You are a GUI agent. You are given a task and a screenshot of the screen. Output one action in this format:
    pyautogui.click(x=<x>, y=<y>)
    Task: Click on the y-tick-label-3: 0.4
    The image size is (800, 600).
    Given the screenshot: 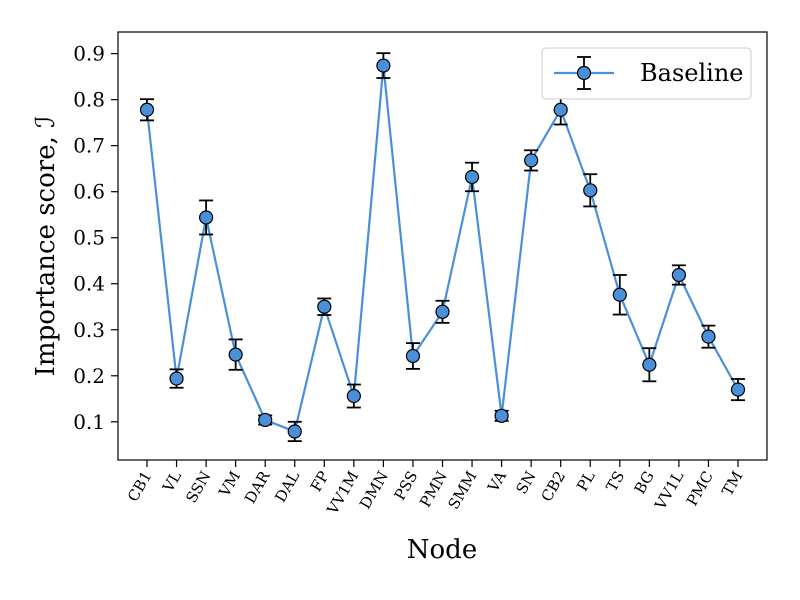 What is the action you would take?
    pyautogui.click(x=89, y=284)
    